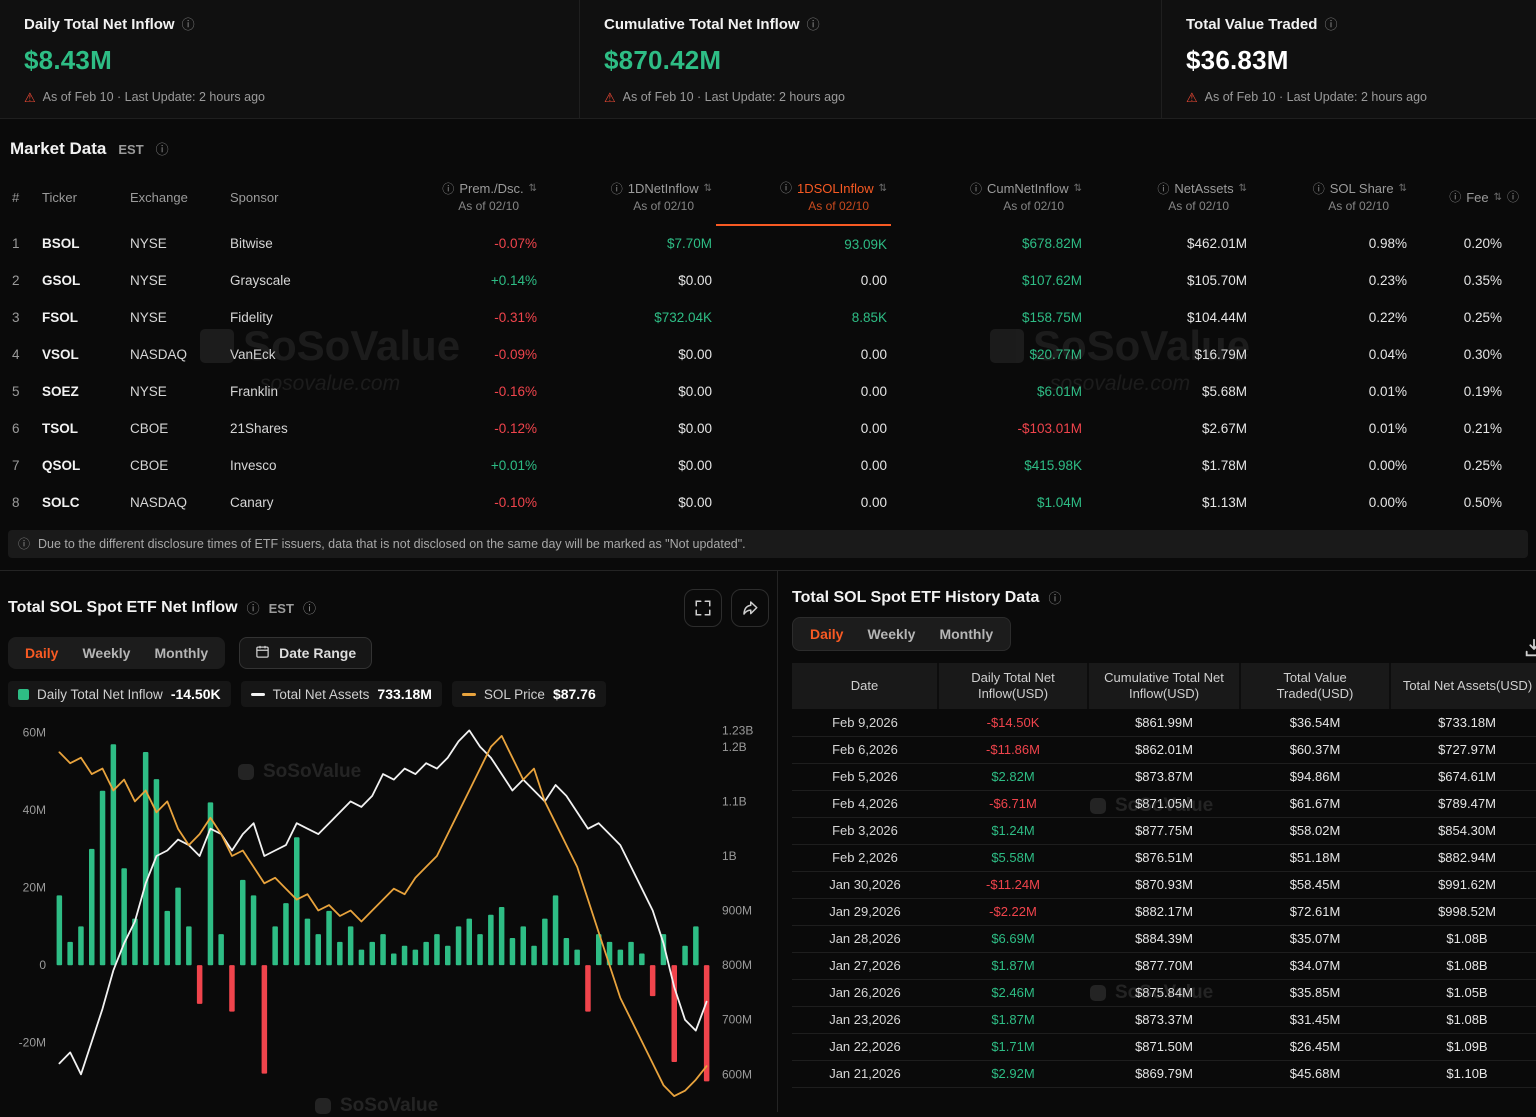 This screenshot has height=1117, width=1536. What do you see at coordinates (306, 653) in the screenshot?
I see `date-range-button: Date Range` at bounding box center [306, 653].